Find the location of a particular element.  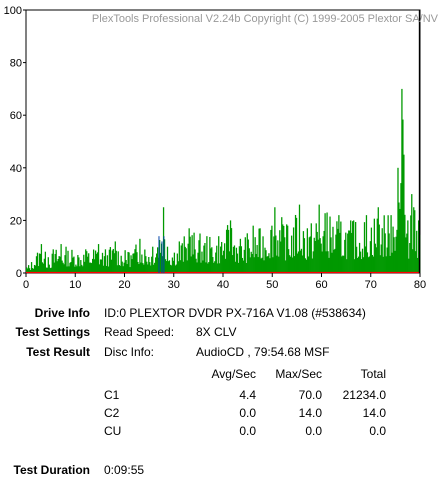

test-duration-label: Test Duration is located at coordinates (51, 470).